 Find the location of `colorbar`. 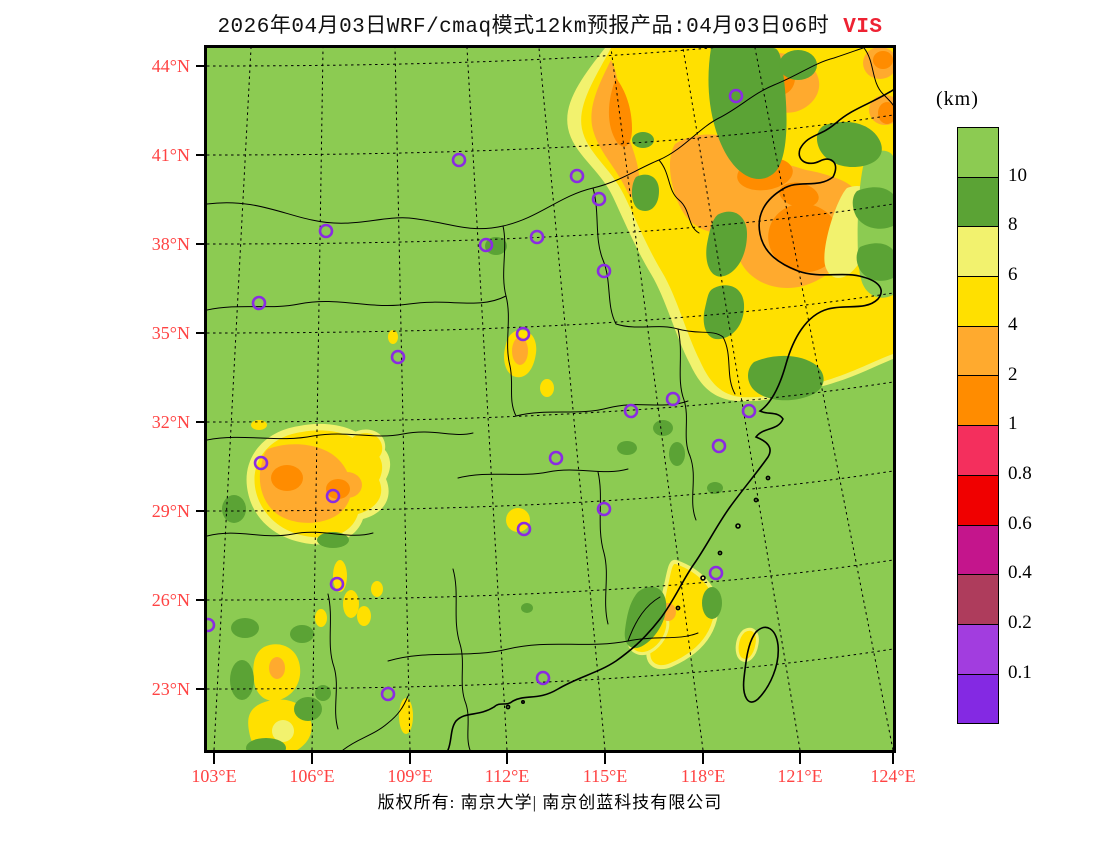

colorbar is located at coordinates (978, 426).